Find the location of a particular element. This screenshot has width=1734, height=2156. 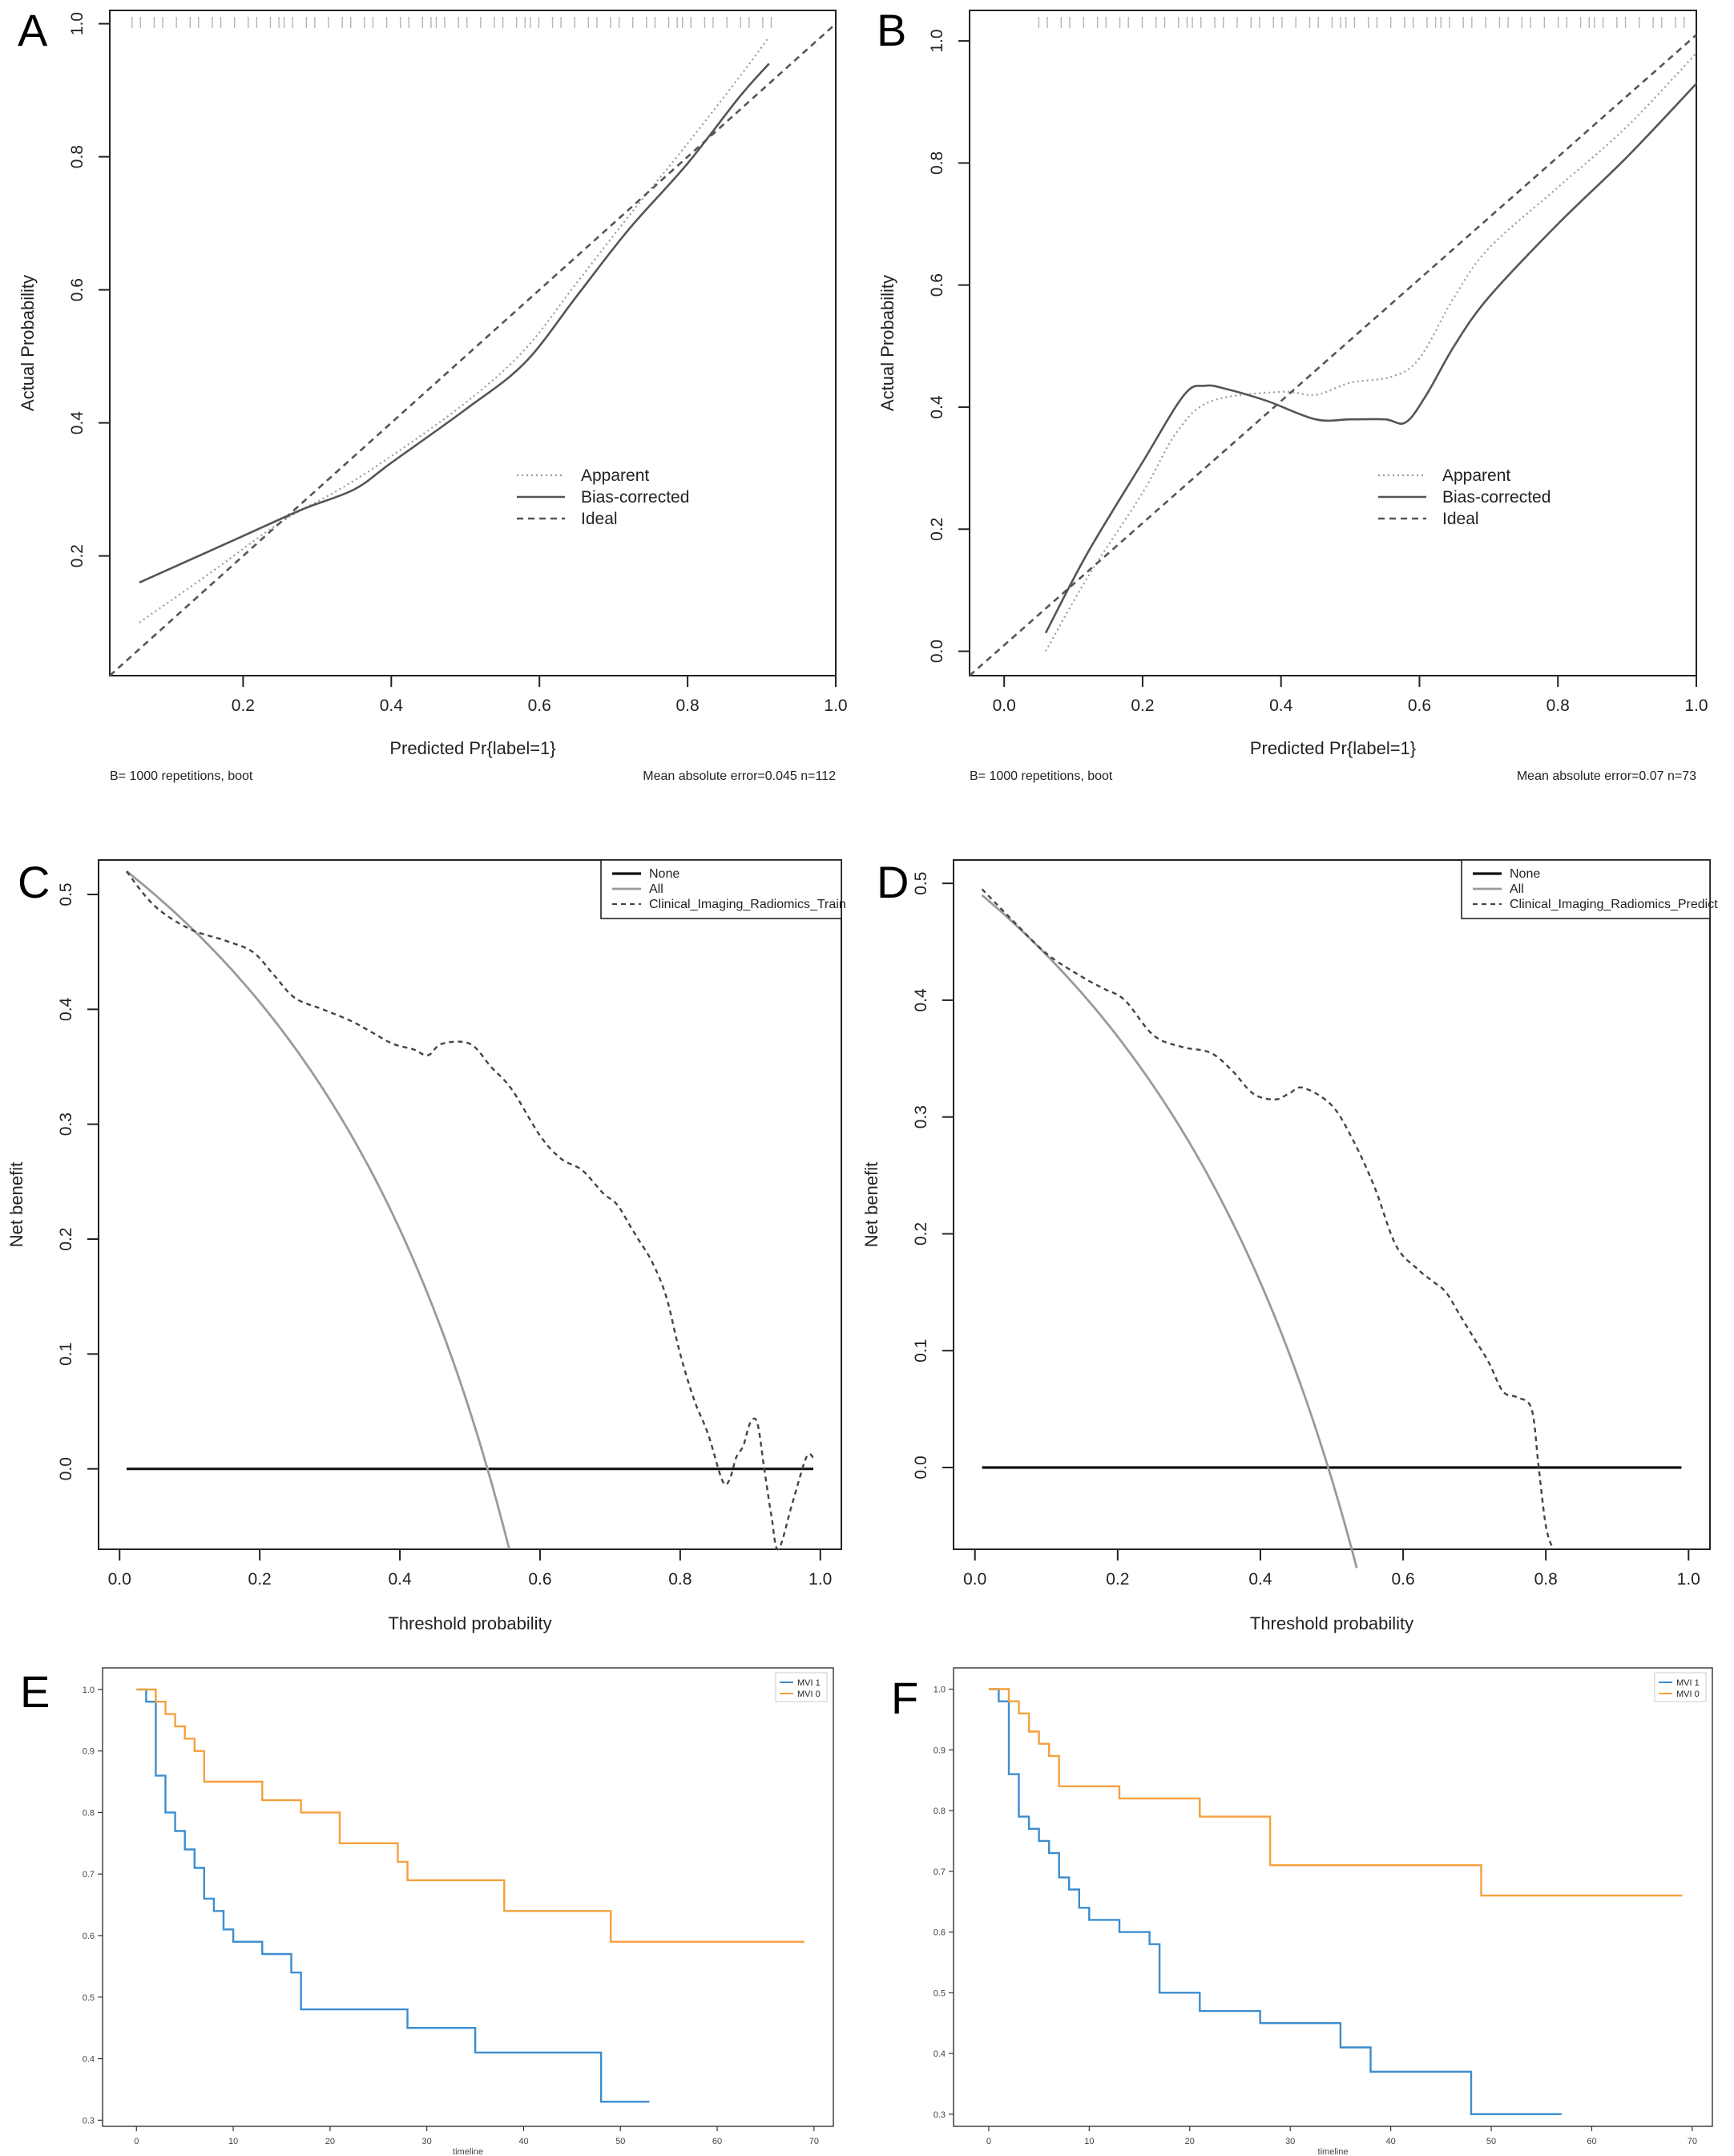

series-ideal is located at coordinates (1333, 355).